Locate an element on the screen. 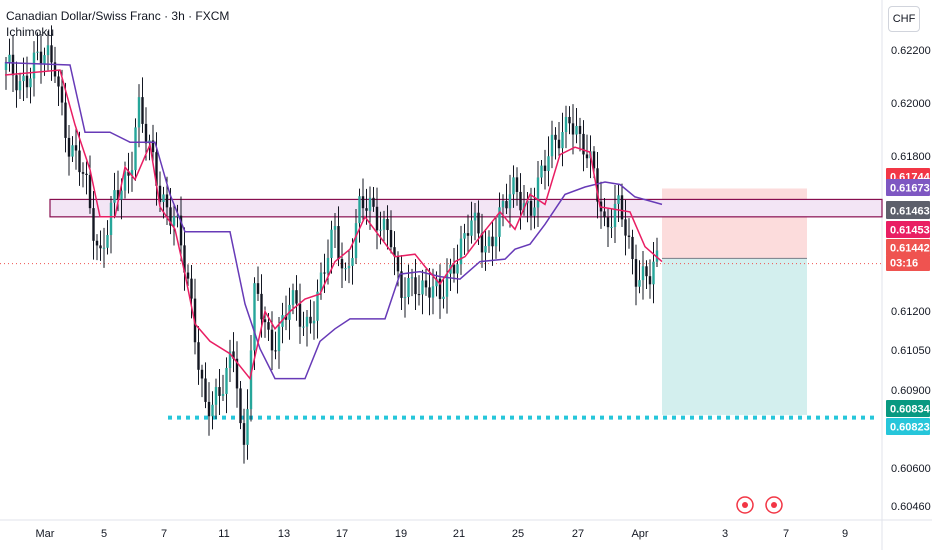  time-tick-label: 27 is located at coordinates (578, 534).